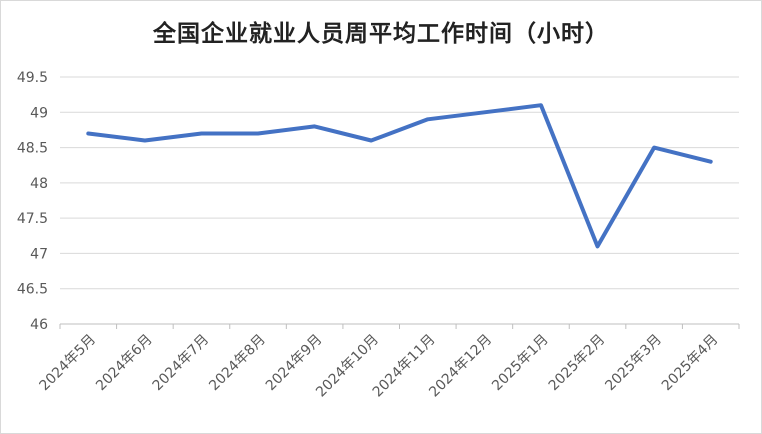 The width and height of the screenshot is (762, 434). What do you see at coordinates (237, 363) in the screenshot?
I see `x-tick-label: 2024年8月` at bounding box center [237, 363].